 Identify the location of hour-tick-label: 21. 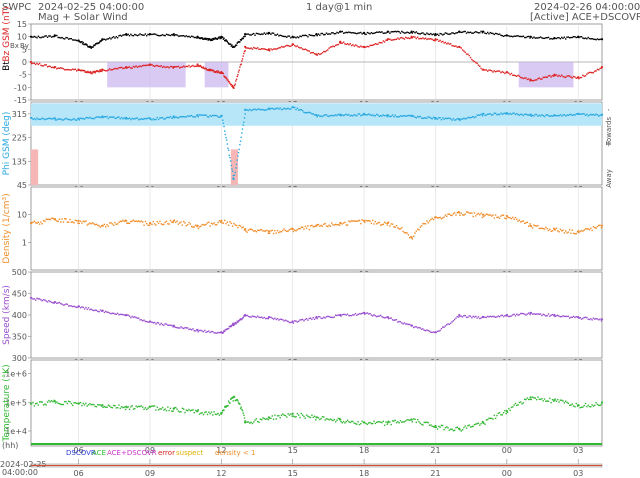
(435, 473).